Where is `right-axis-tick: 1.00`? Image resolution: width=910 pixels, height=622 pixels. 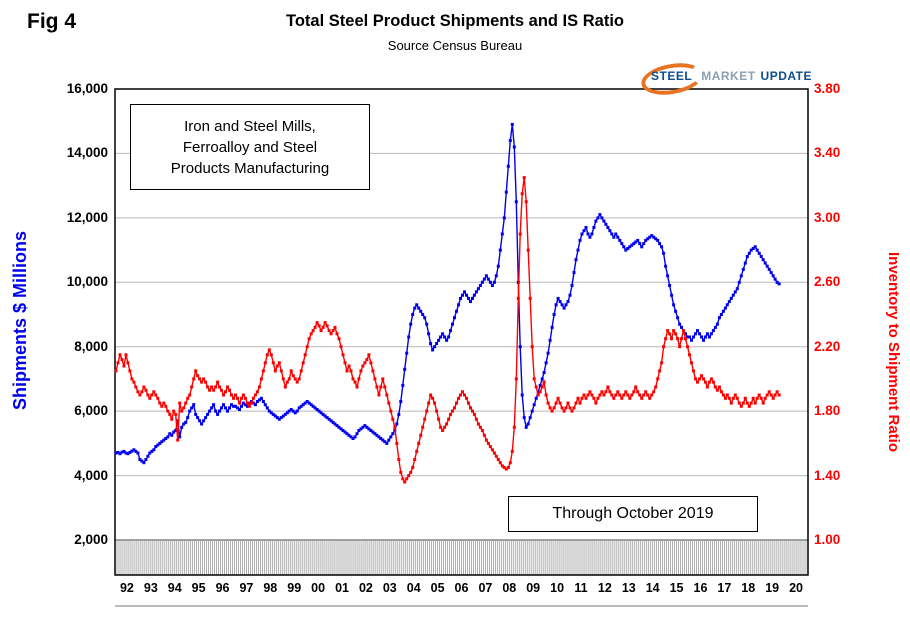 right-axis-tick: 1.00 is located at coordinates (827, 539).